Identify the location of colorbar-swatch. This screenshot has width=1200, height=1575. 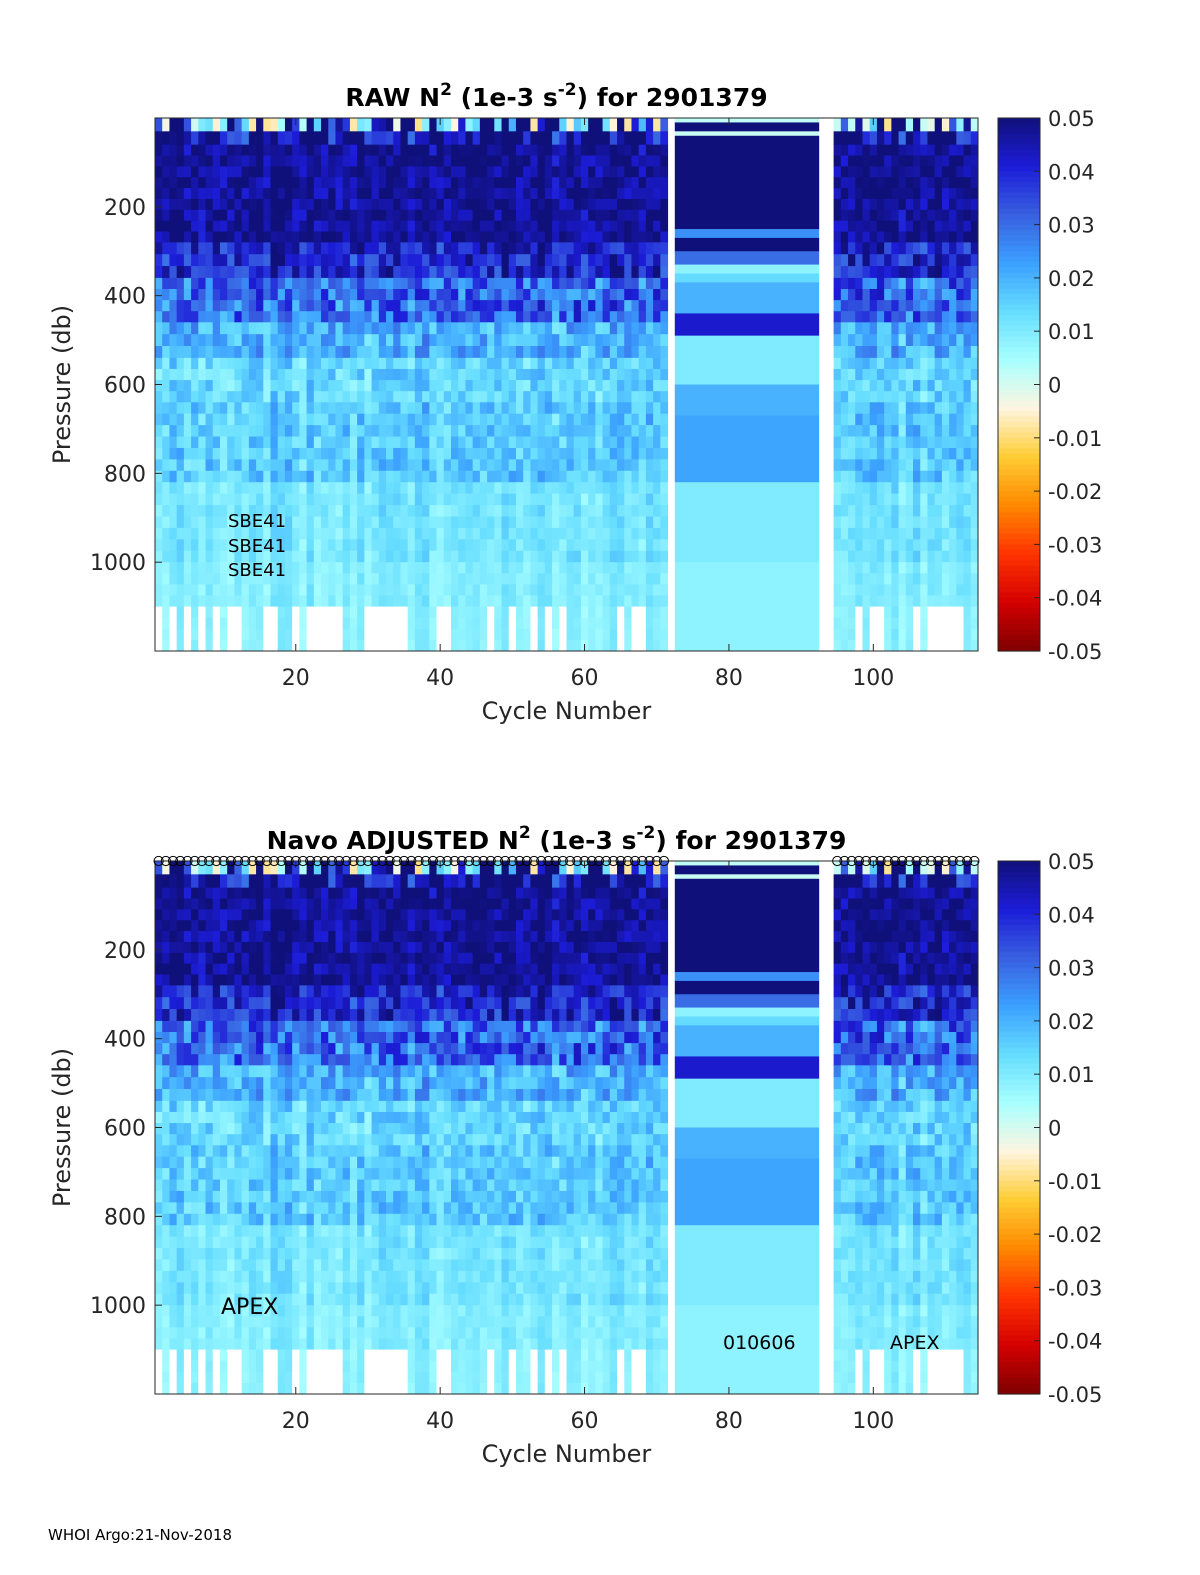
(1019, 558).